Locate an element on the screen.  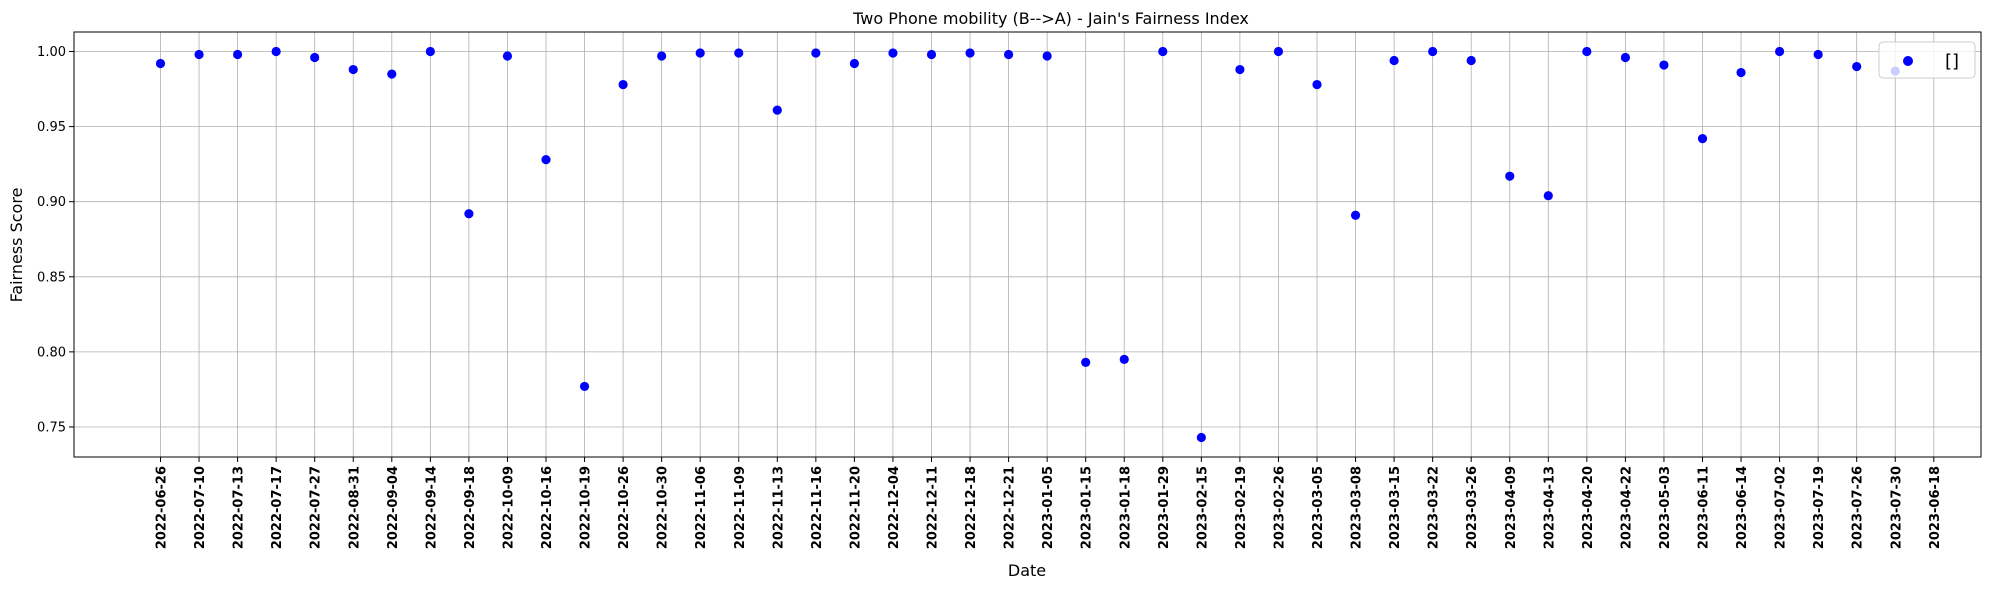
x-tick-label: 2023-07-30 is located at coordinates (1896, 507).